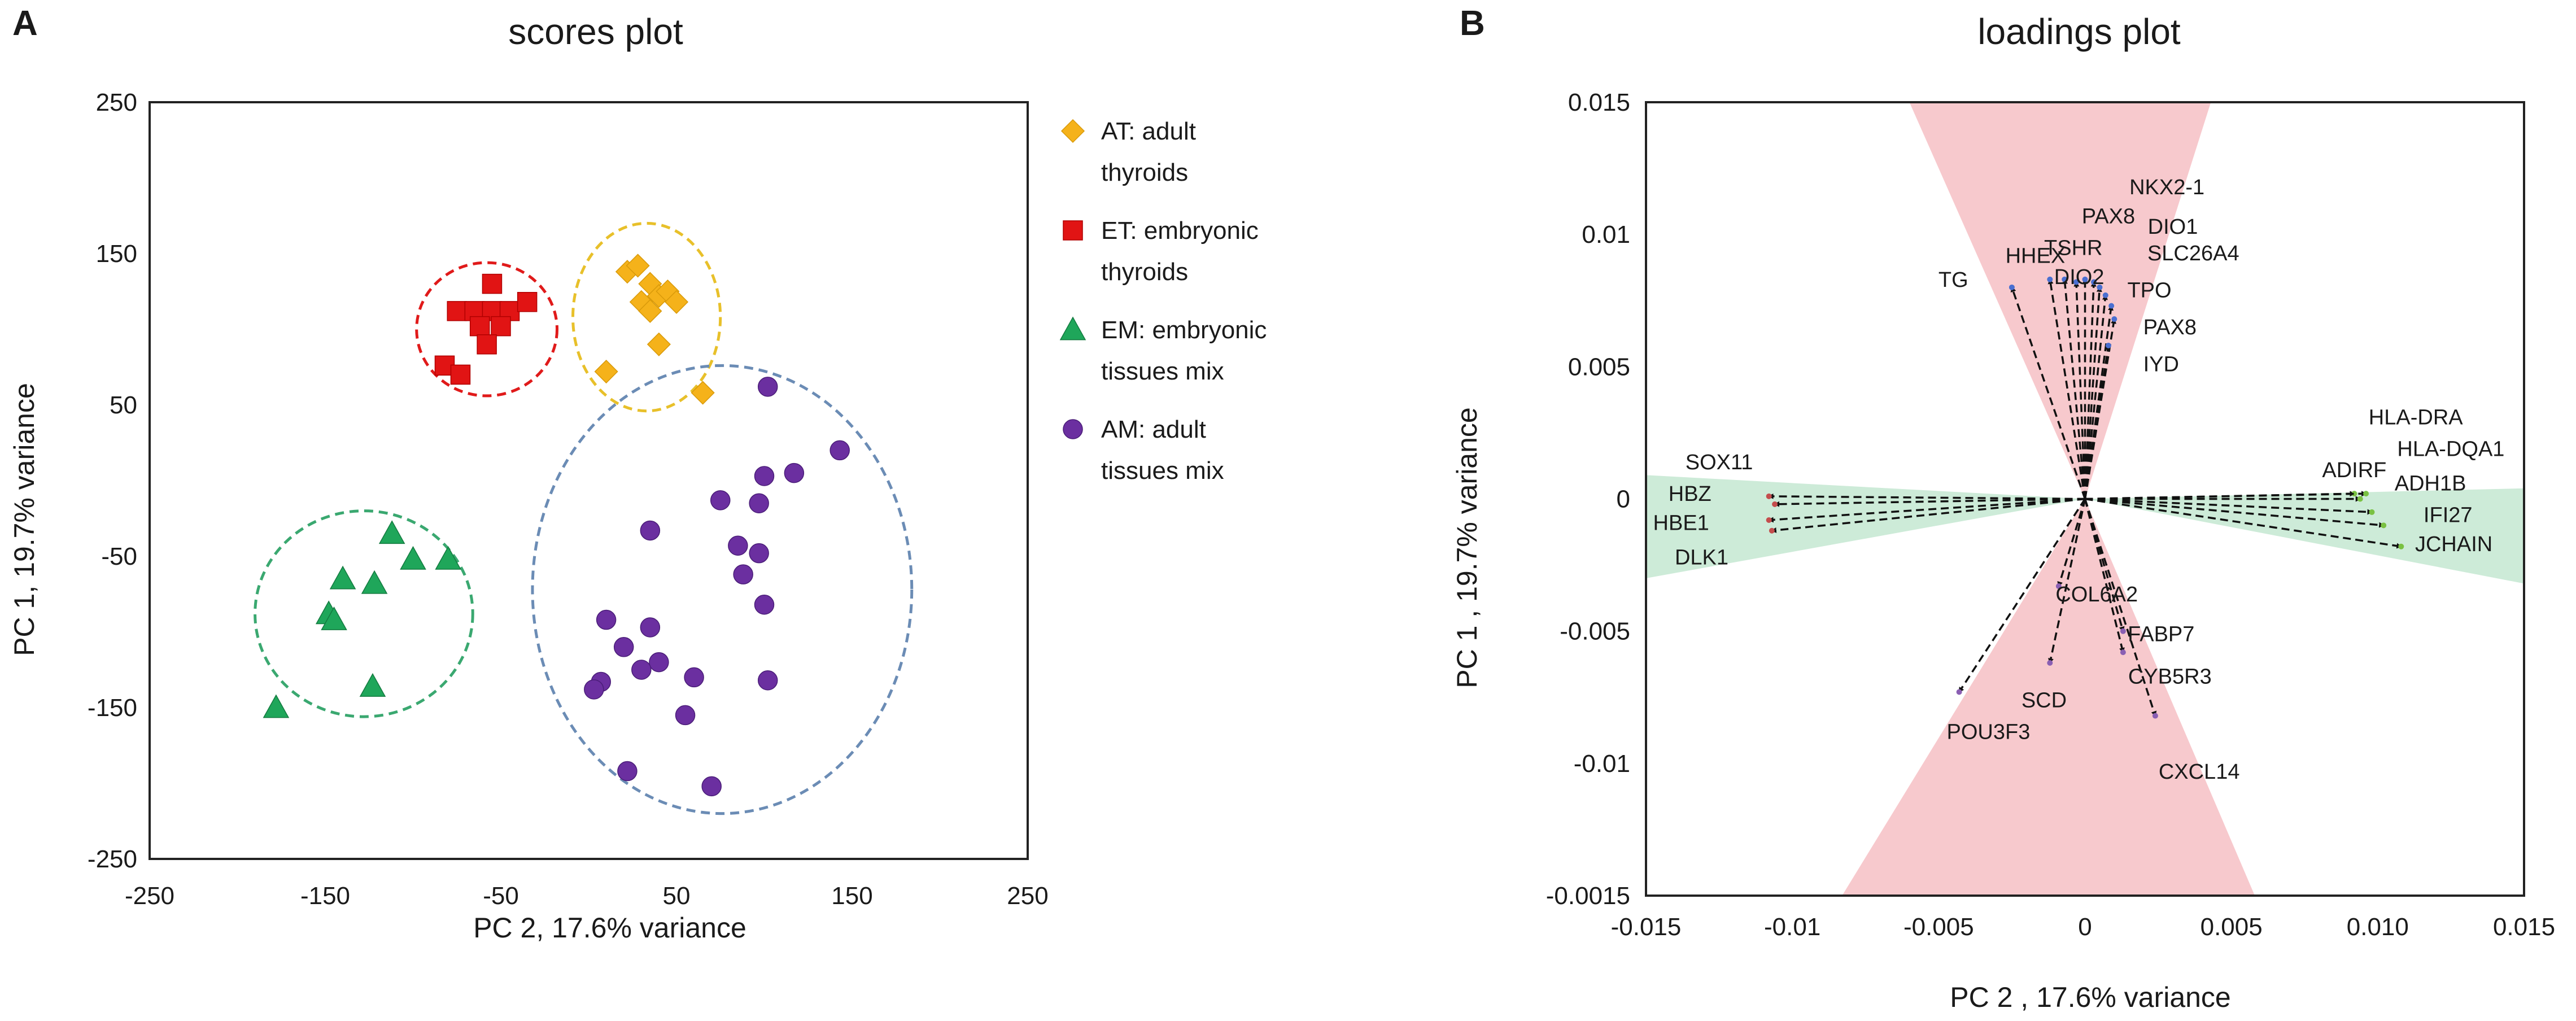  I want to click on gene-label: HHEX, so click(2036, 256).